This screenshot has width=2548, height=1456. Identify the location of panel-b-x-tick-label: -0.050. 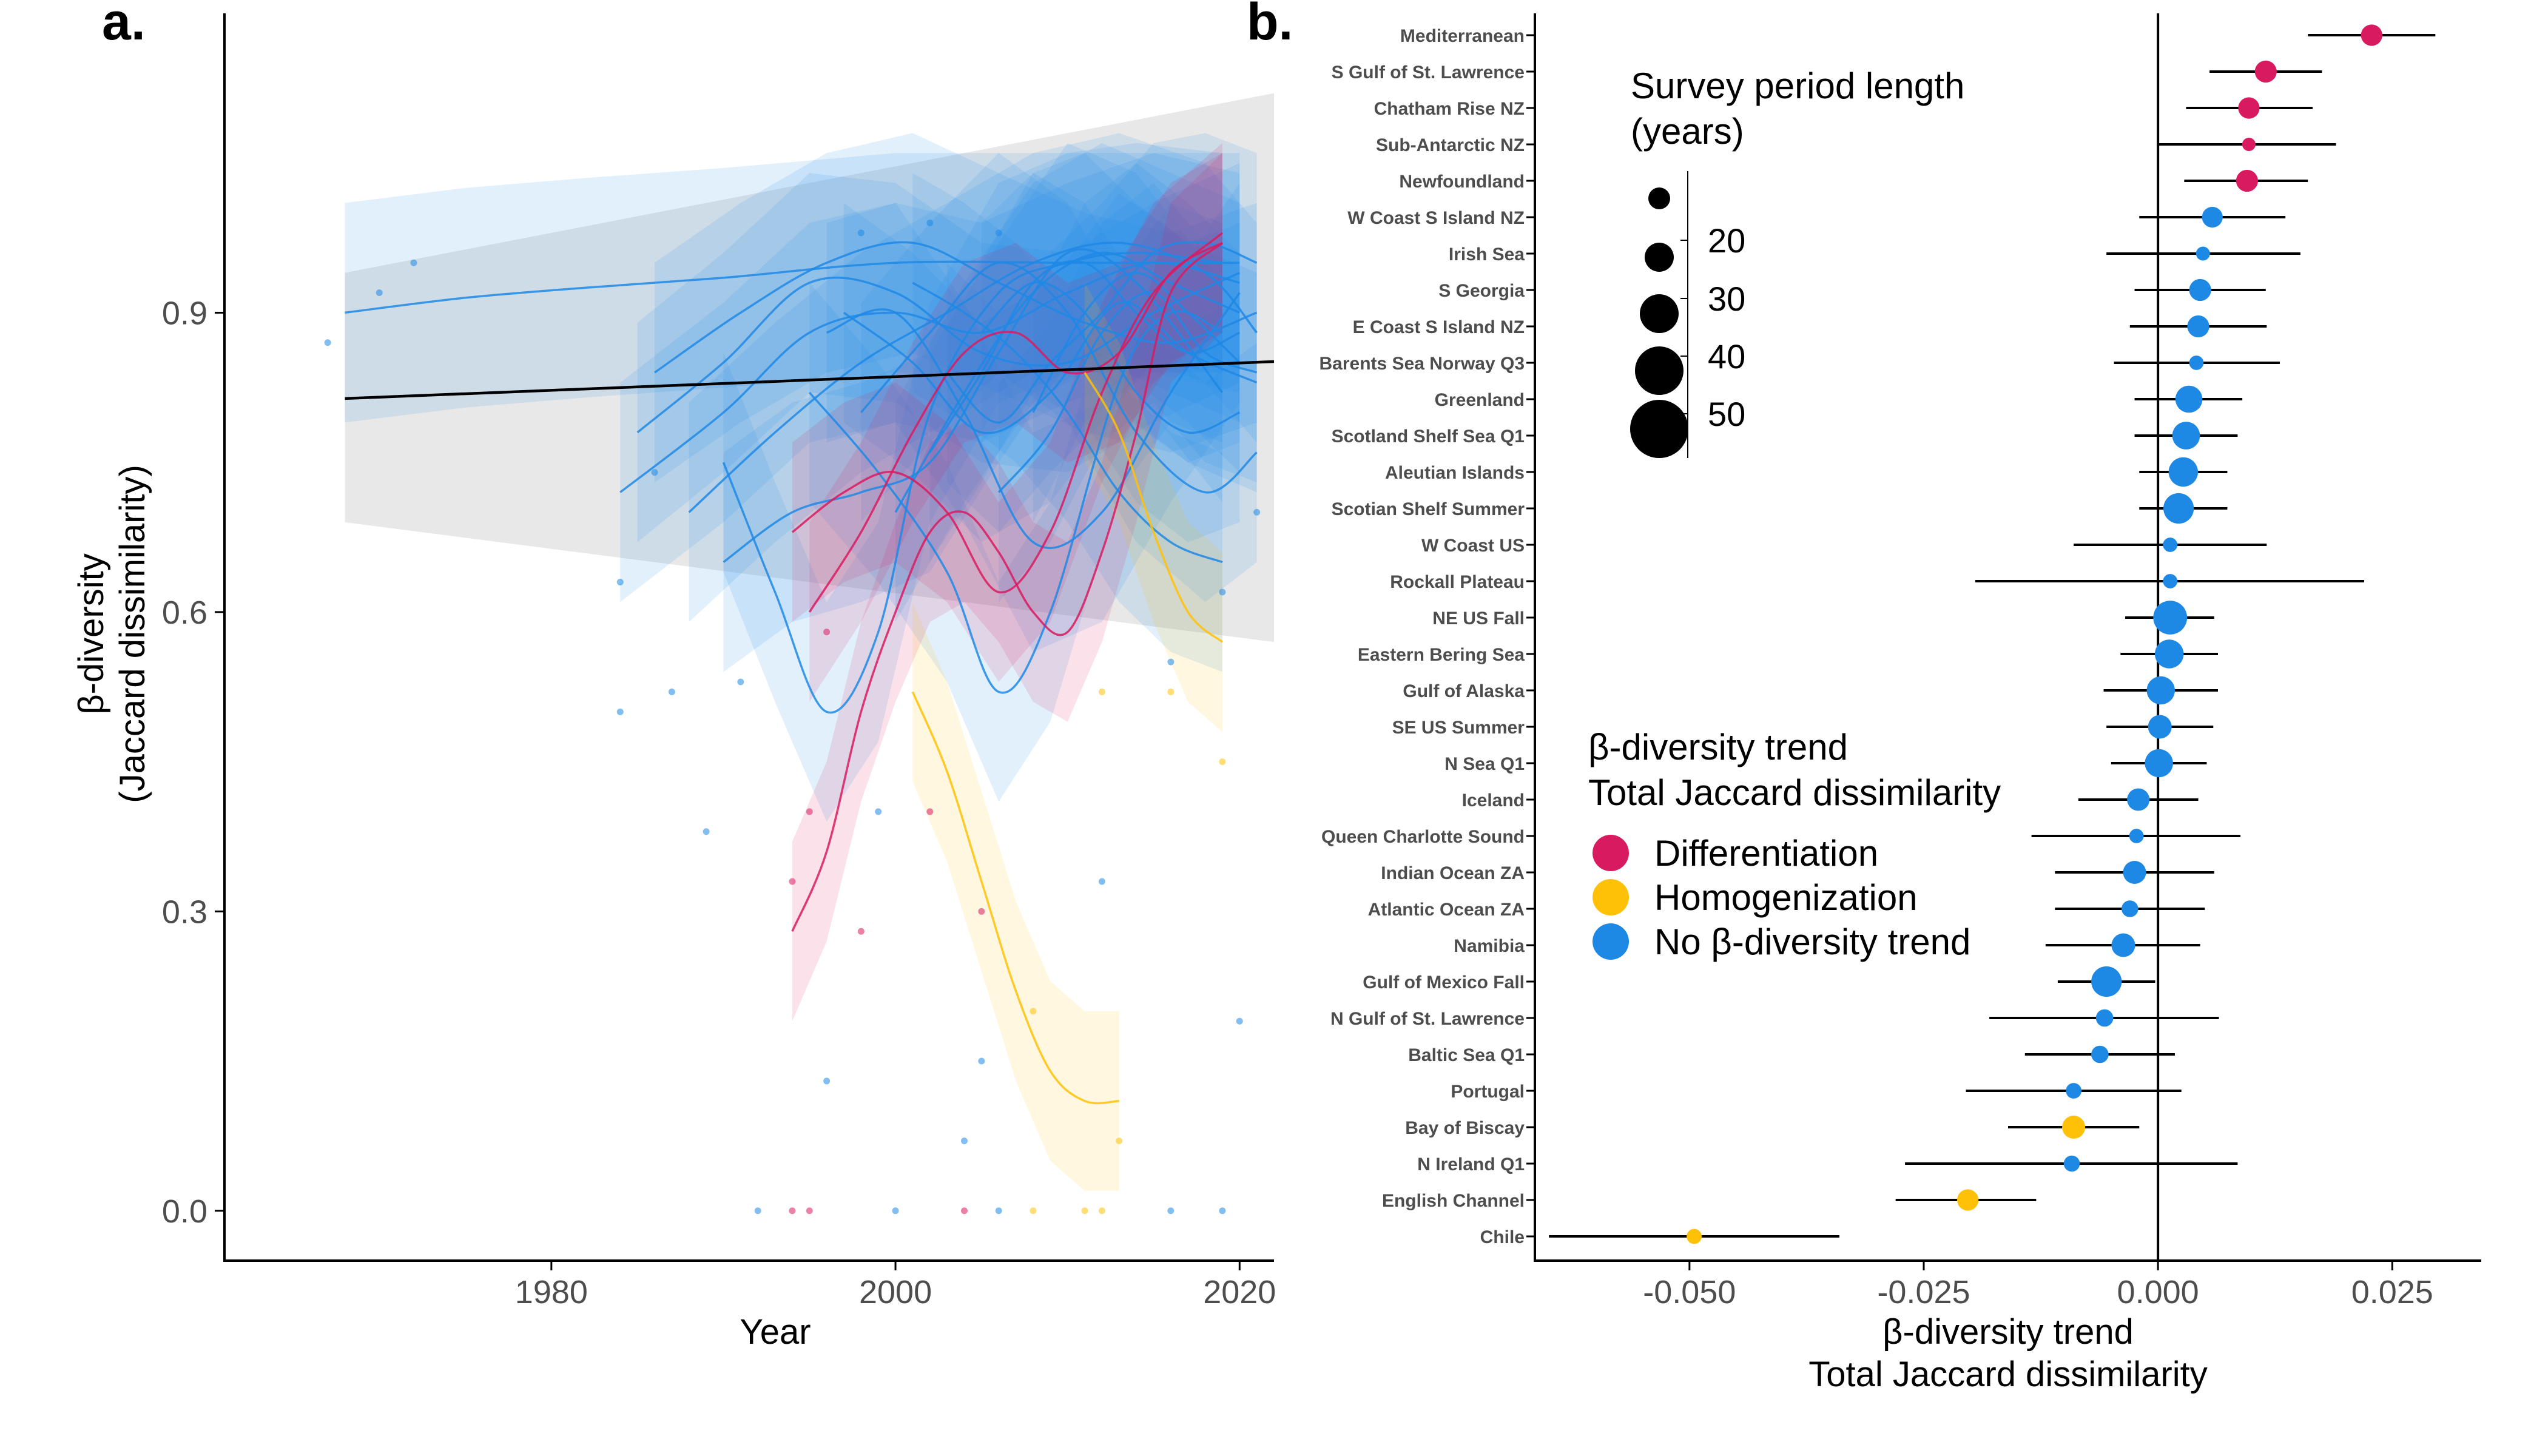
(1689, 1292).